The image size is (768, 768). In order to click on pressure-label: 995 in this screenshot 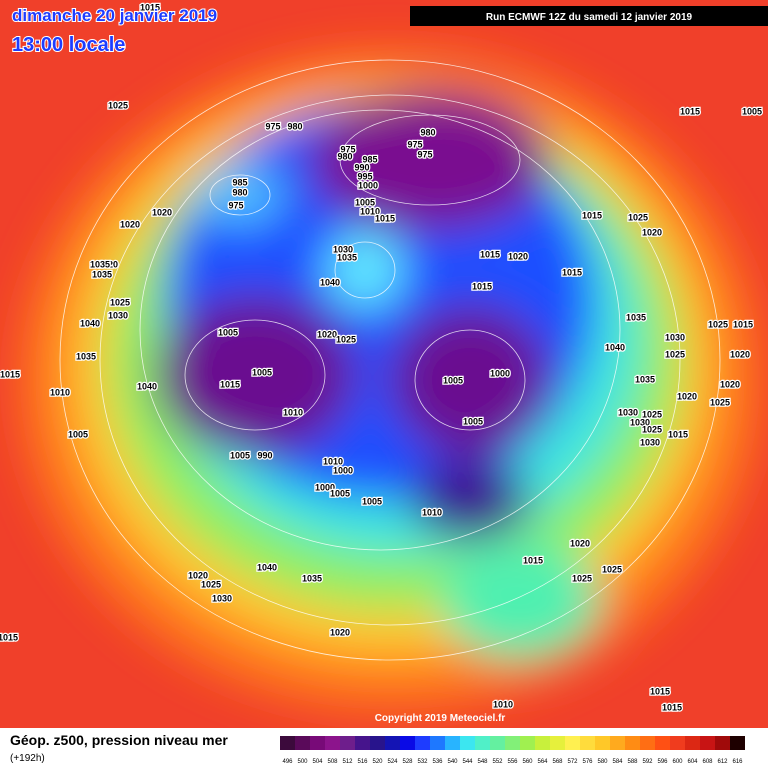, I will do `click(364, 176)`.